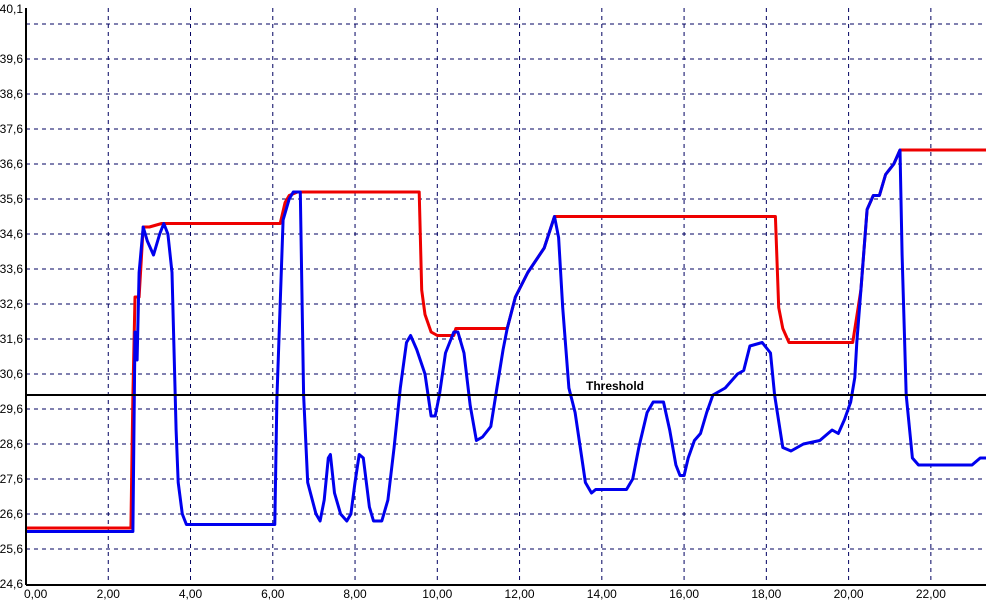 The height and width of the screenshot is (606, 986). I want to click on x-tick-label: 6,00, so click(273, 594).